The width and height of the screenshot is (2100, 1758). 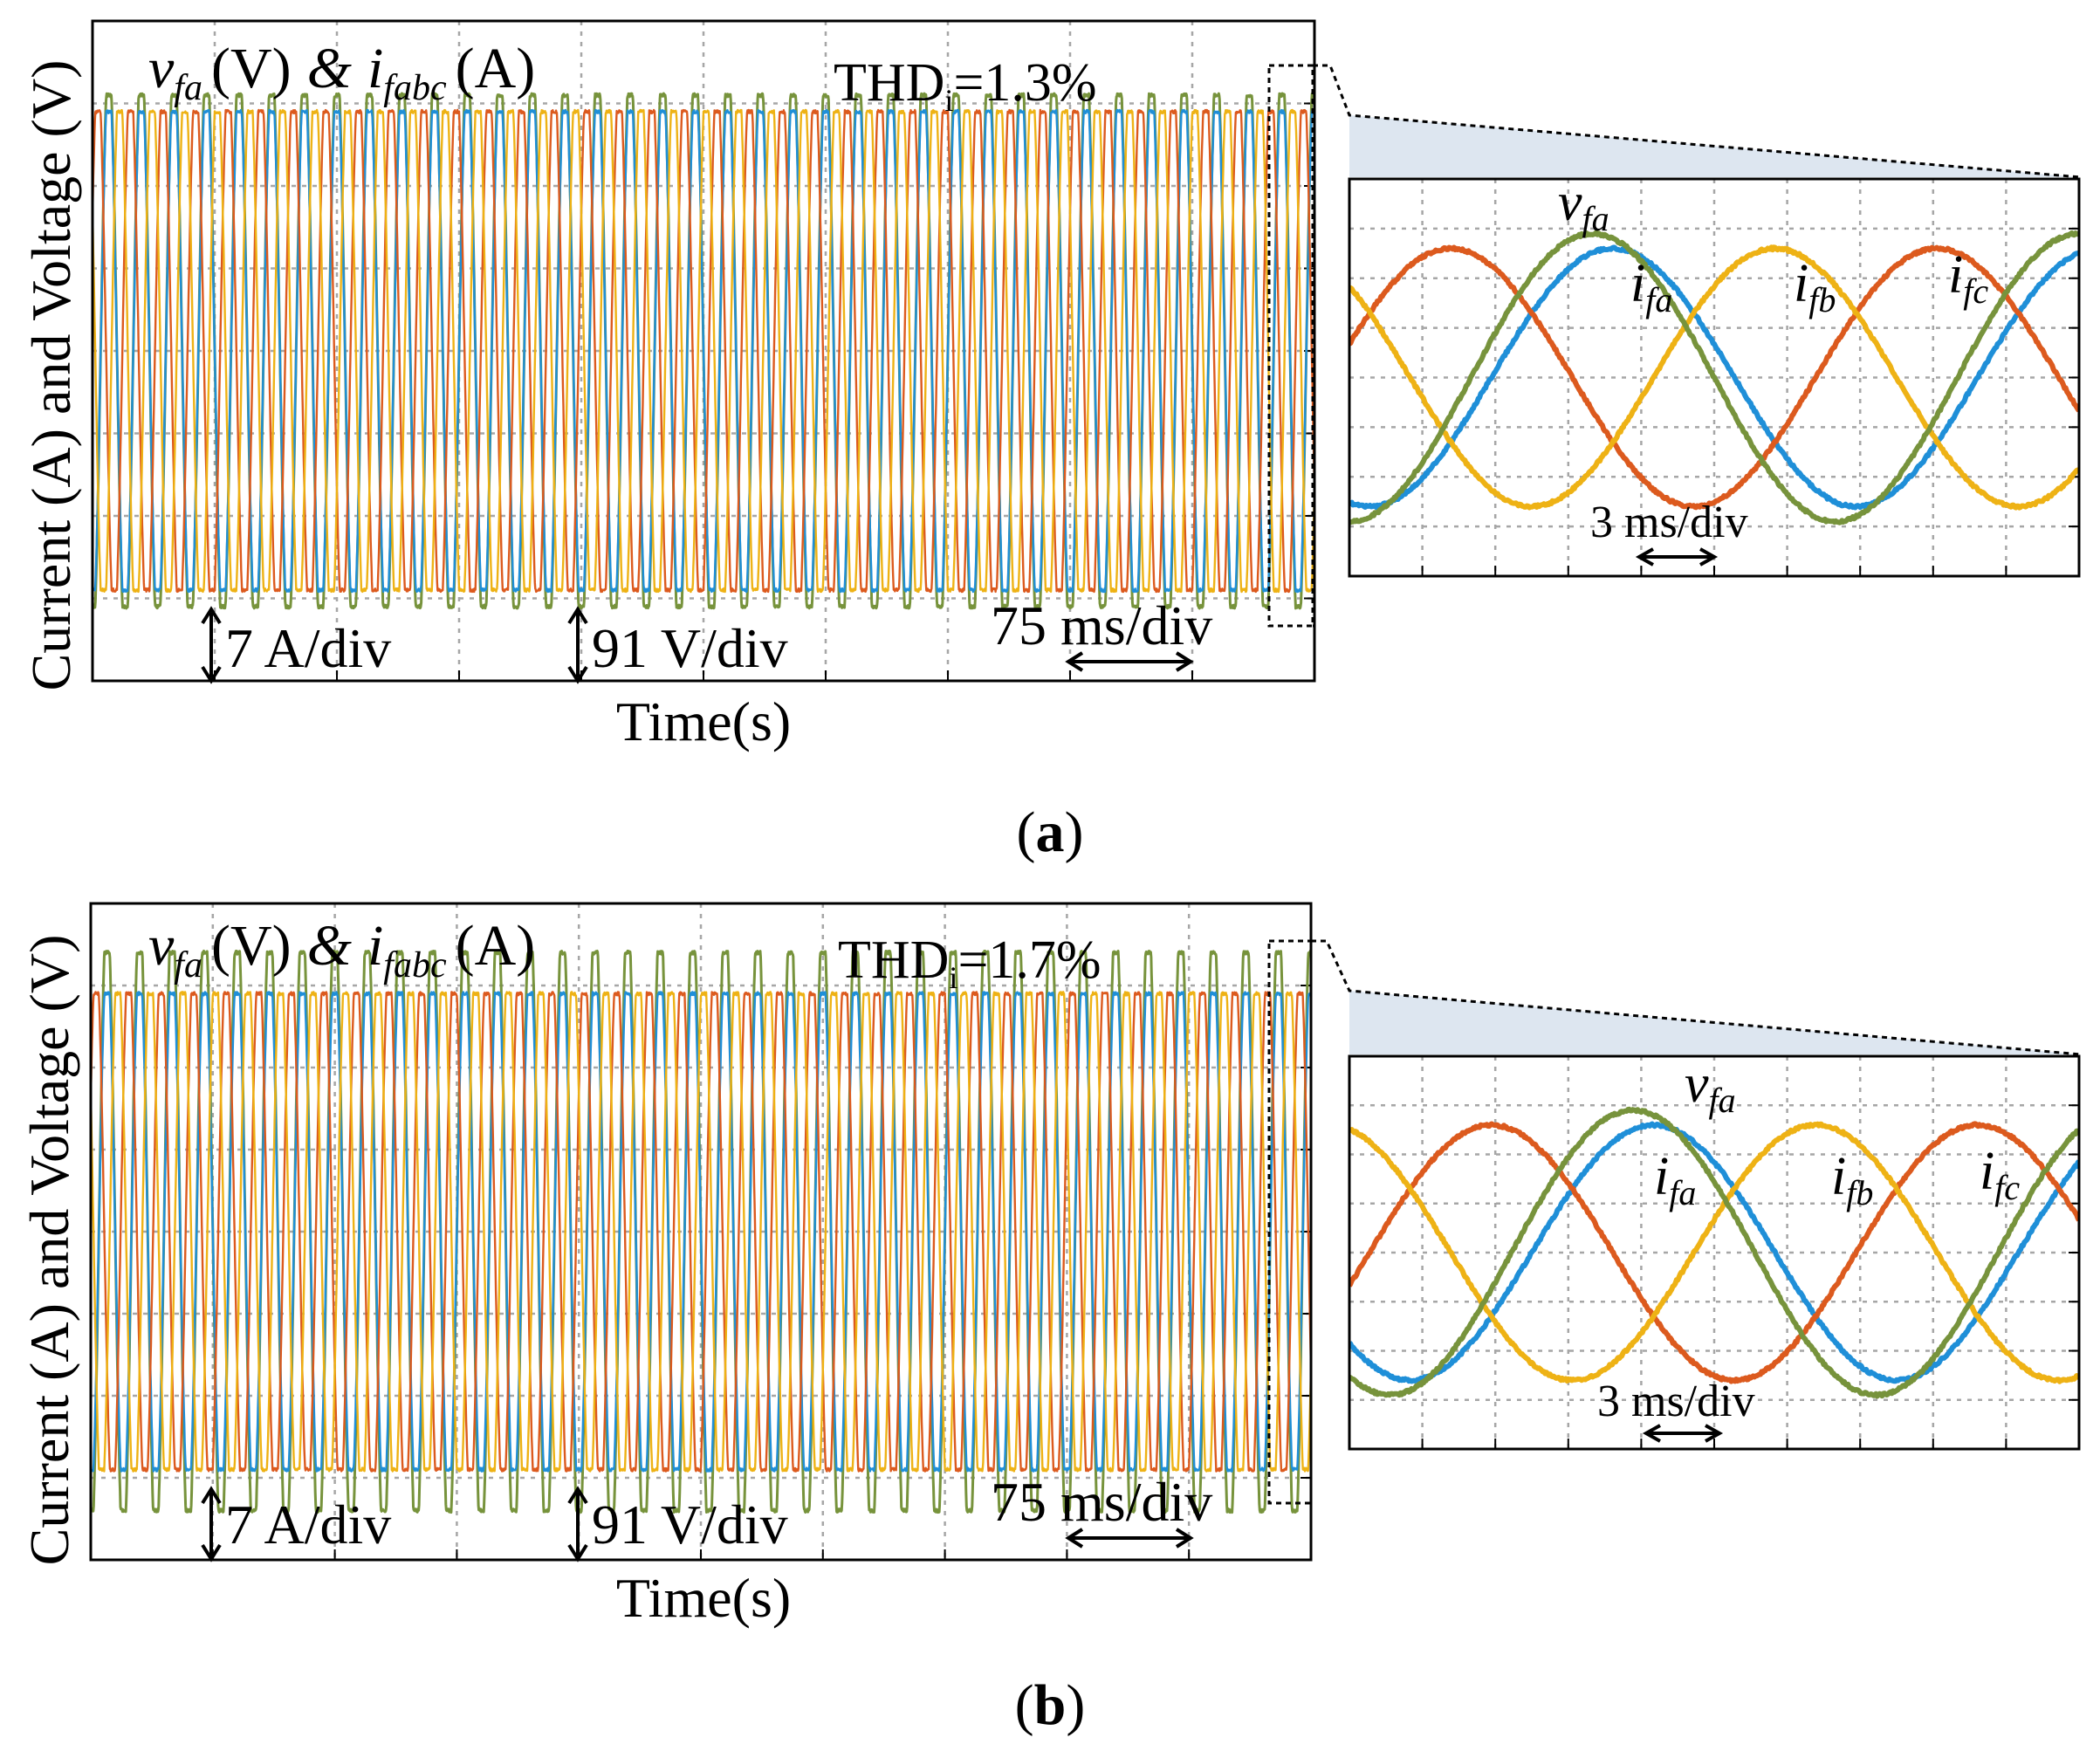 What do you see at coordinates (1669, 522) in the screenshot?
I see `zoom-time-label-a: 3 ms/div` at bounding box center [1669, 522].